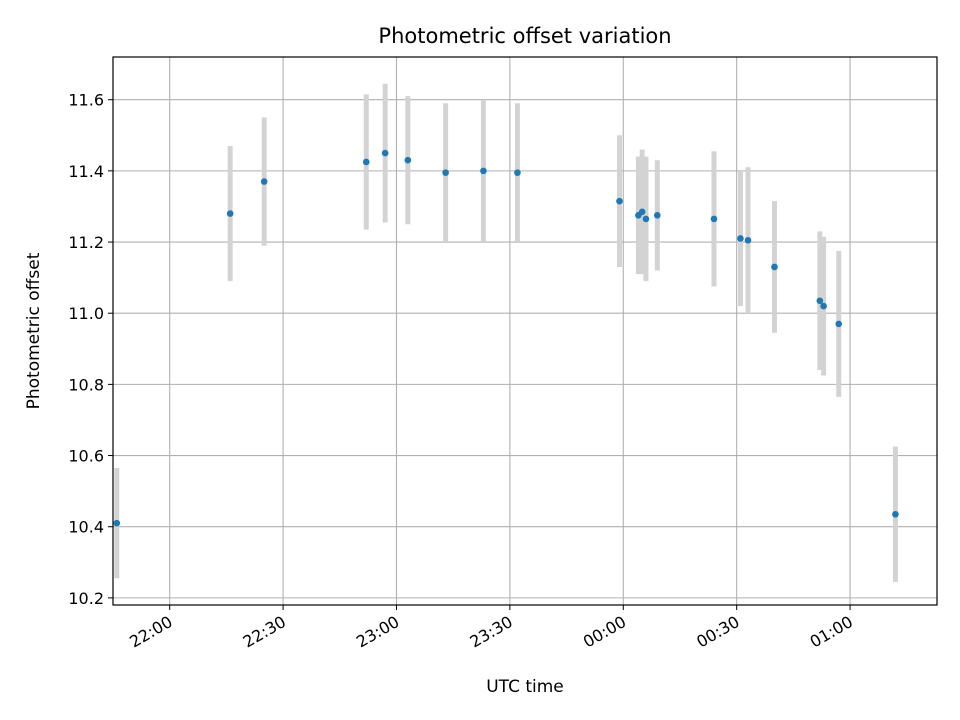 Image resolution: width=960 pixels, height=720 pixels. Describe the element at coordinates (86, 456) in the screenshot. I see `y-tick-label: 10.6` at that location.